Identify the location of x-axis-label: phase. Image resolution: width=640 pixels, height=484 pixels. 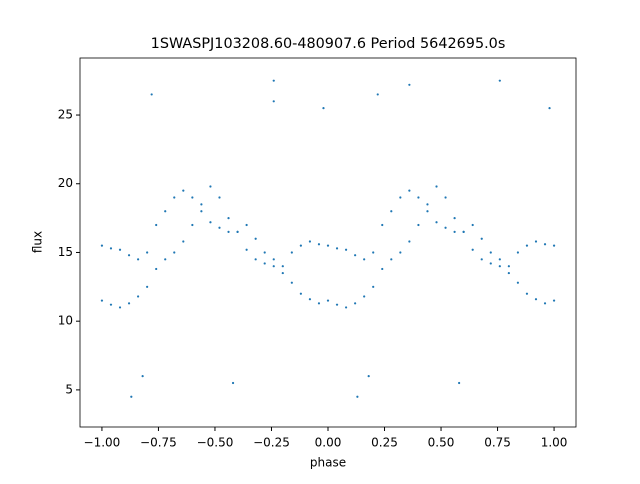
(328, 463).